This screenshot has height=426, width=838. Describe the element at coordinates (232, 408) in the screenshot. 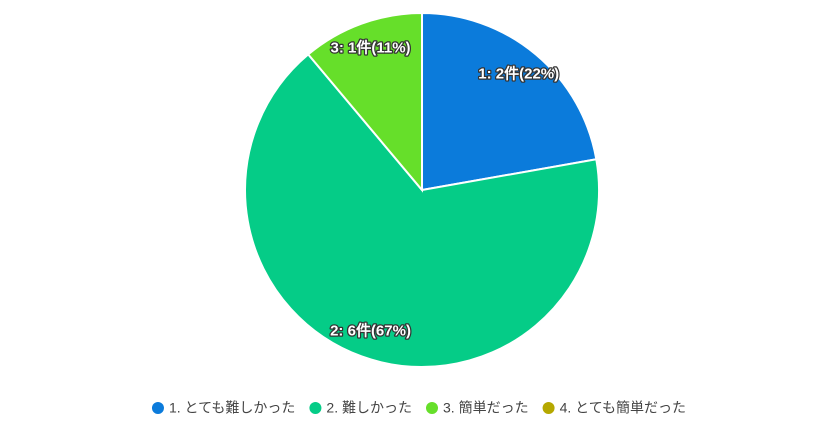

I see `legend-label: 1. とても難しかった` at that location.